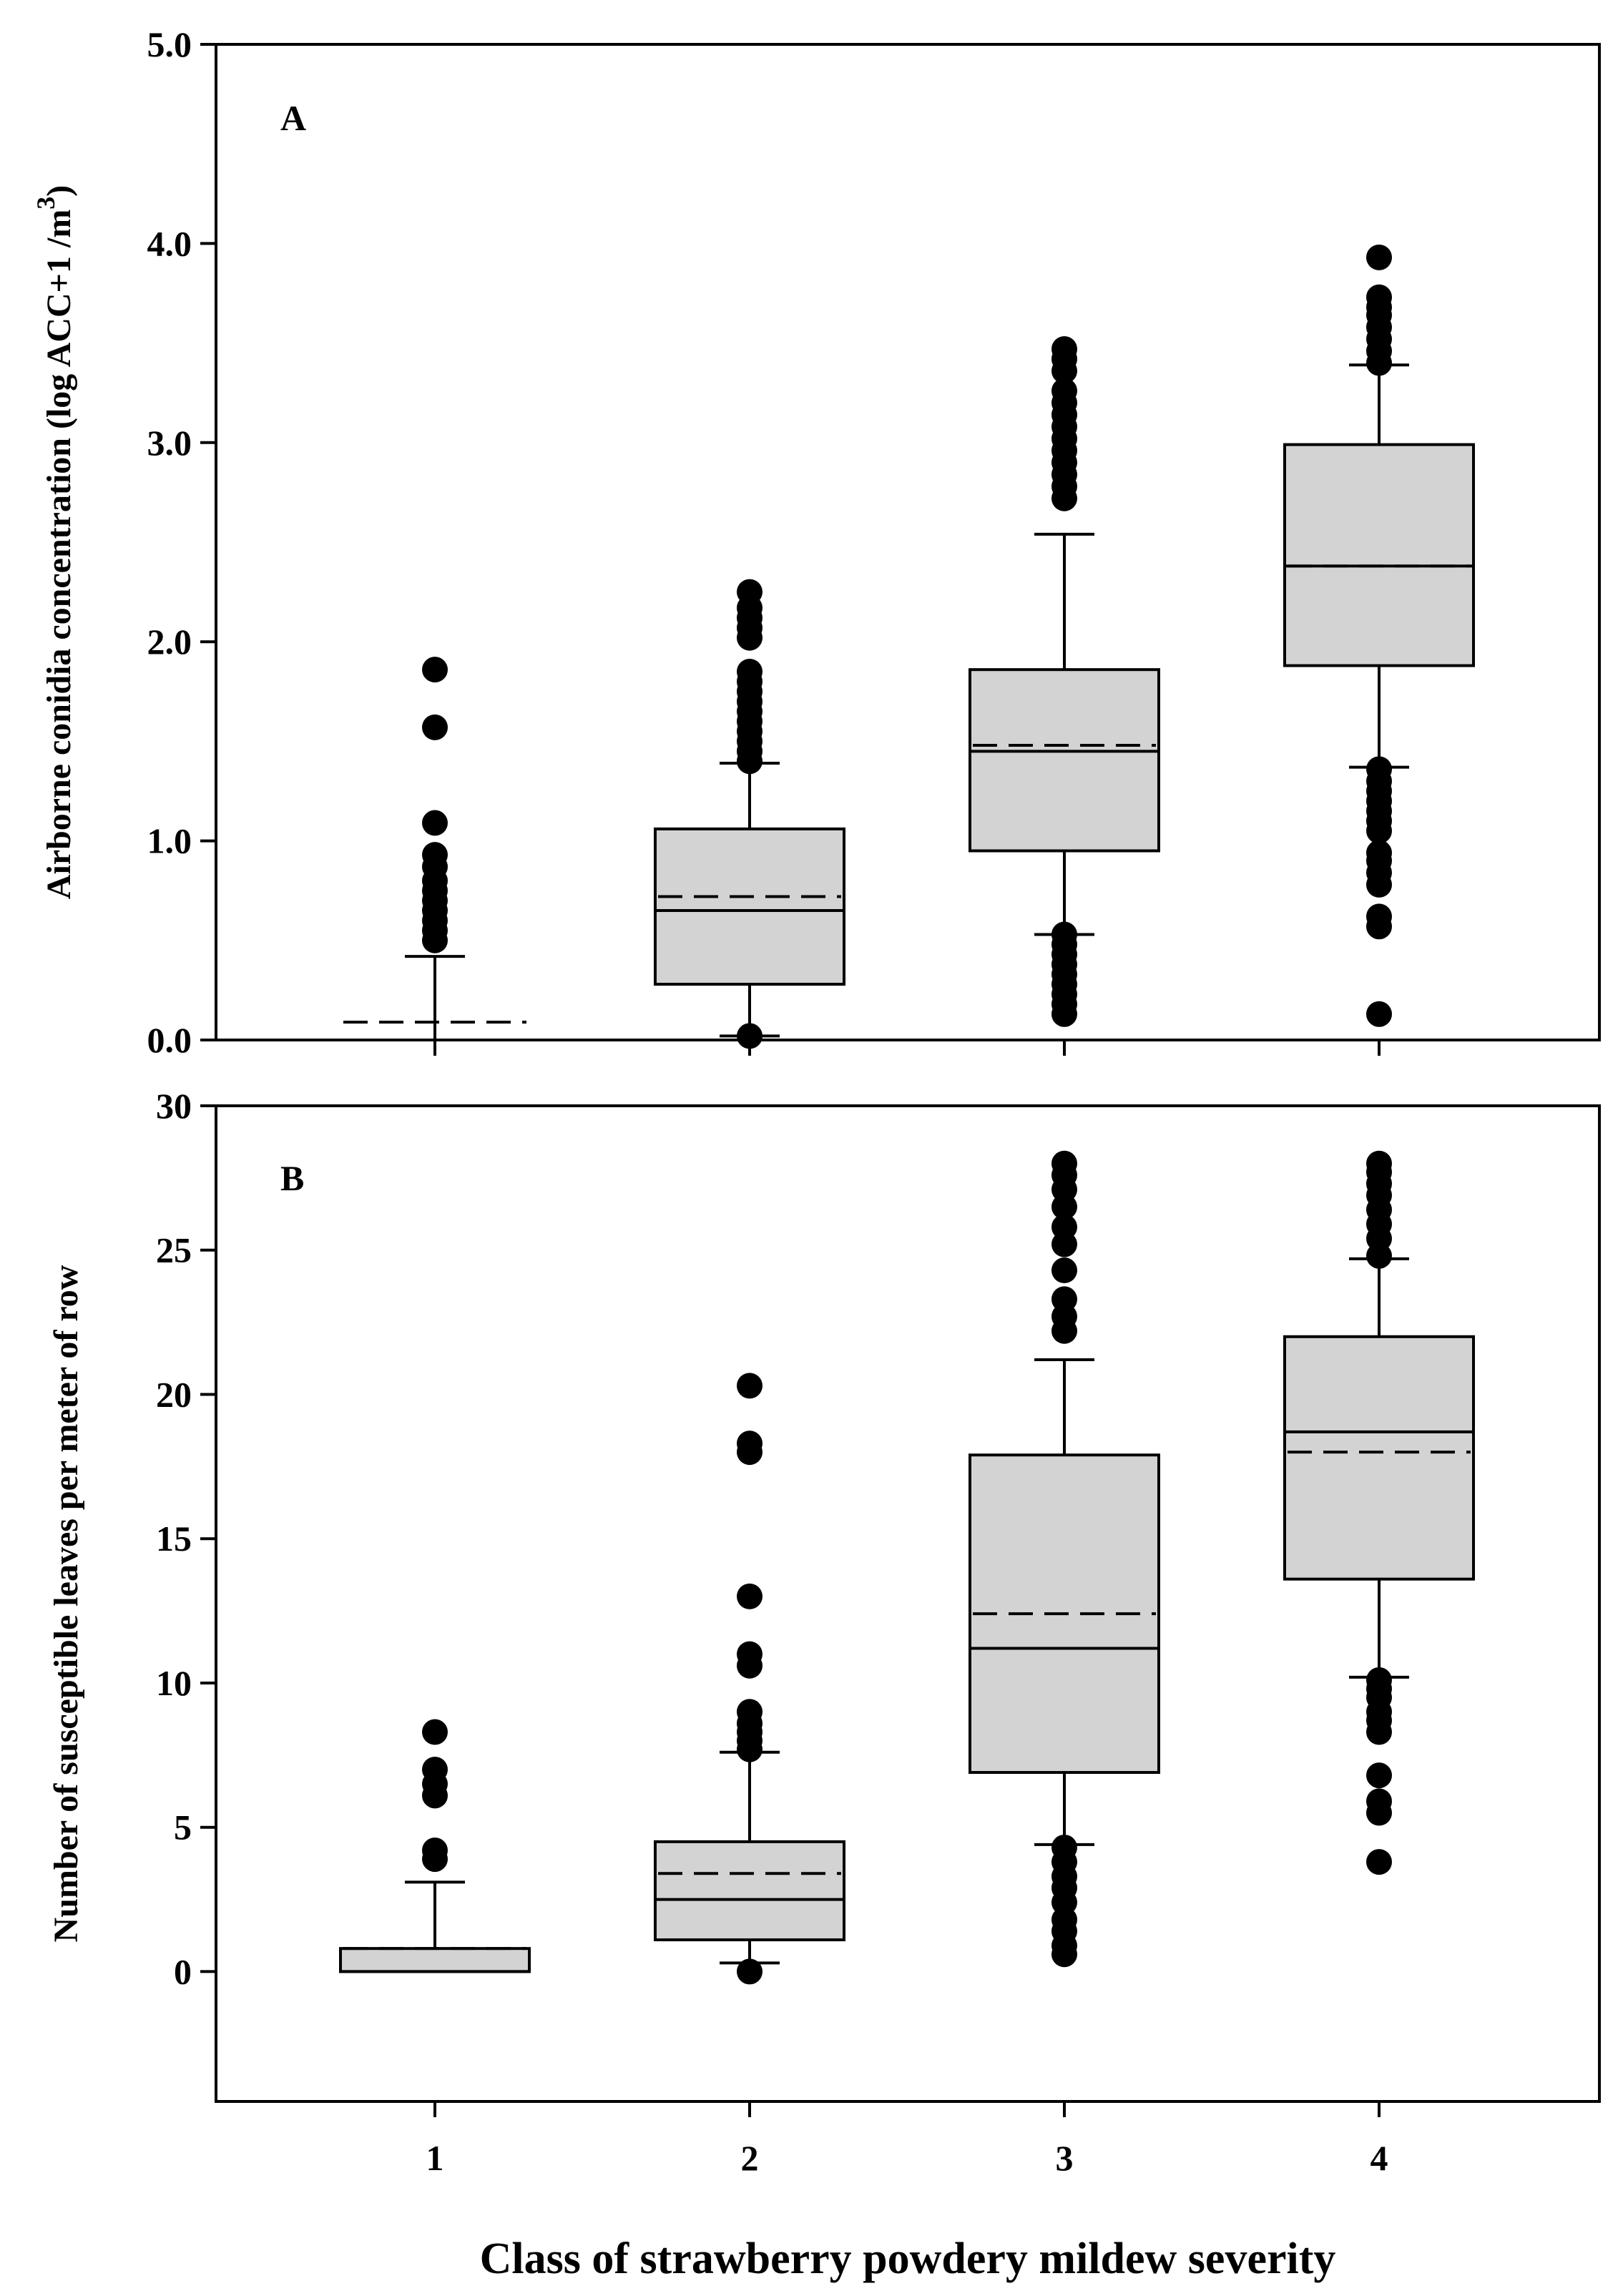 This screenshot has width=1623, height=2296. What do you see at coordinates (181, 542) in the screenshot?
I see `panel-a-y-axis: 0.0 1.0 2.0 3.0 4.0 5.0` at bounding box center [181, 542].